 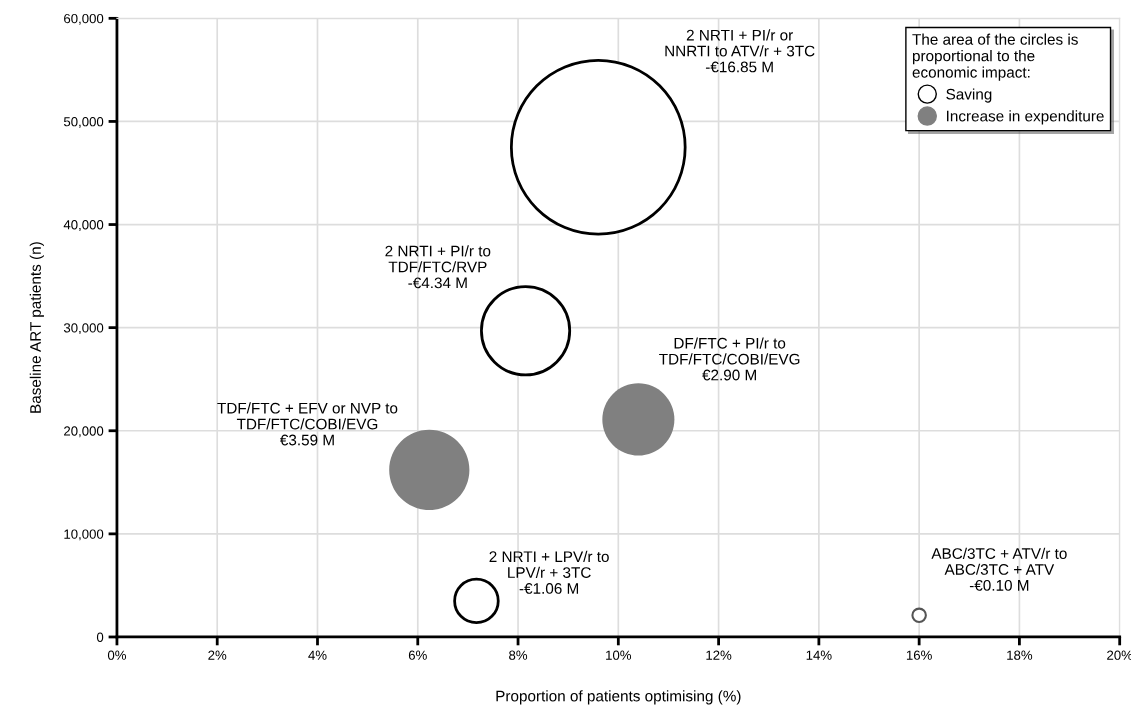 I want to click on y-axis-title: Baseline ART patients (n), so click(x=36, y=327).